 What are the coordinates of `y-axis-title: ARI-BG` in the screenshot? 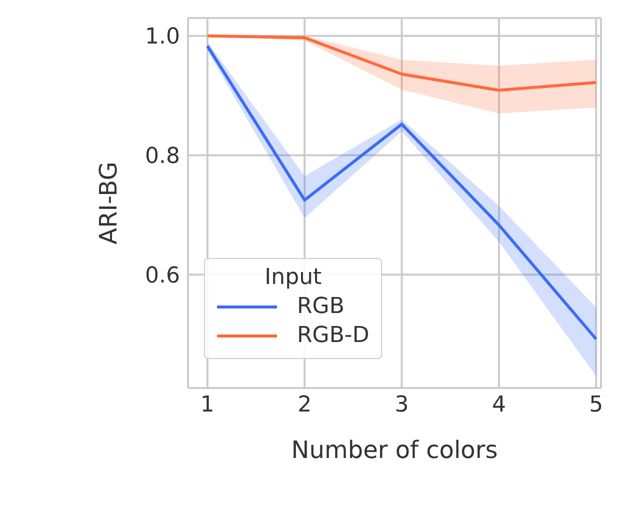 It's located at (108, 203).